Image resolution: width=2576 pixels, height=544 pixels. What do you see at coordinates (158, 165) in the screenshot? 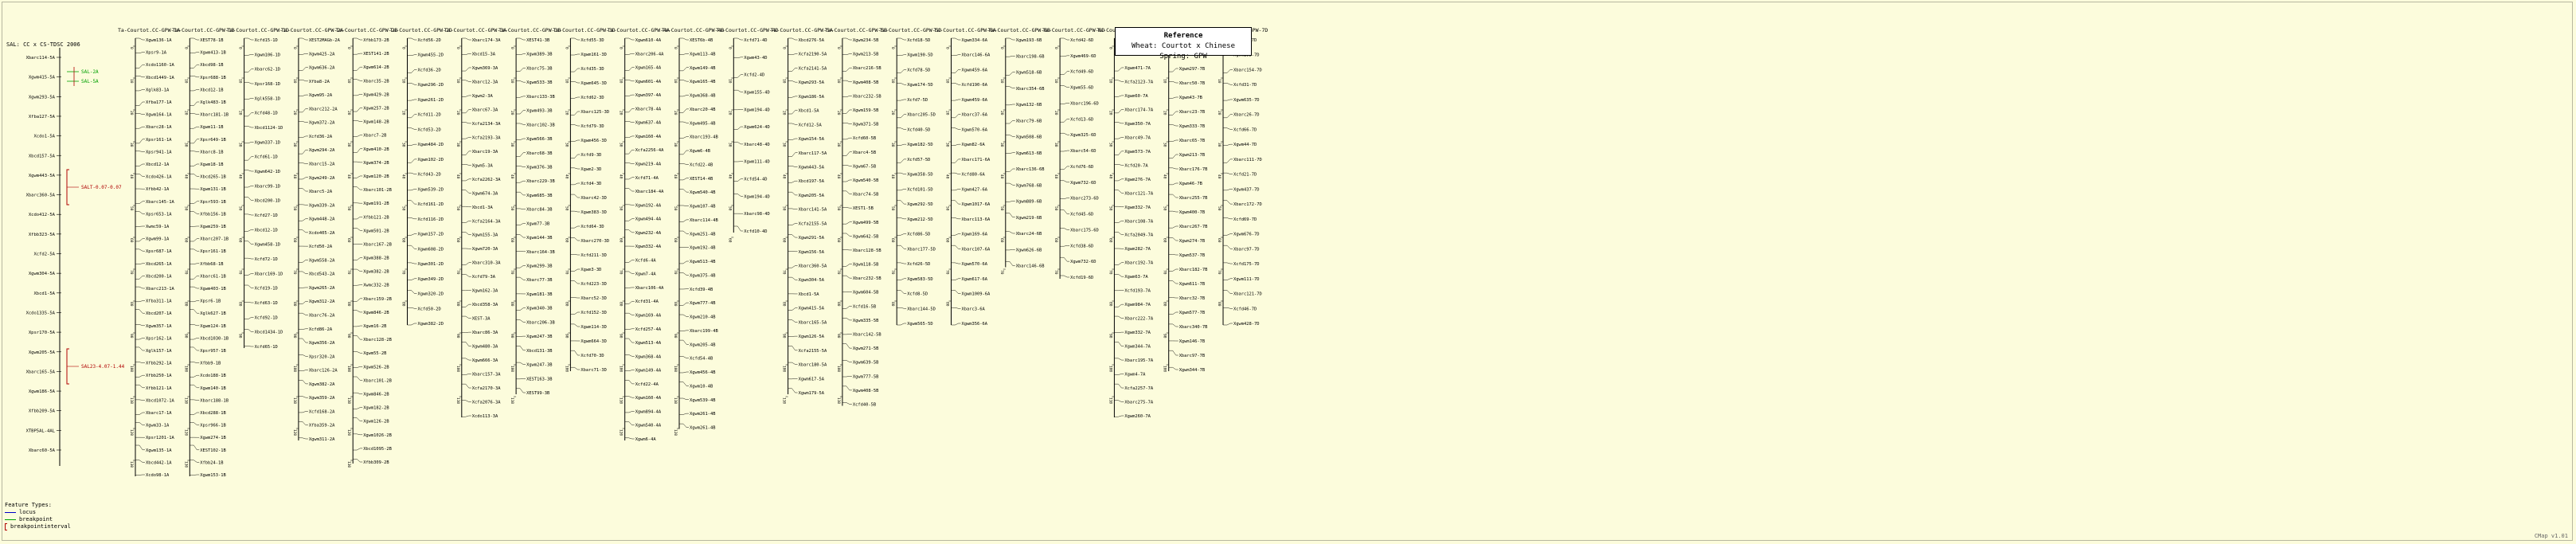
I see `marker-label: Xbcd12-1A` at bounding box center [158, 165].